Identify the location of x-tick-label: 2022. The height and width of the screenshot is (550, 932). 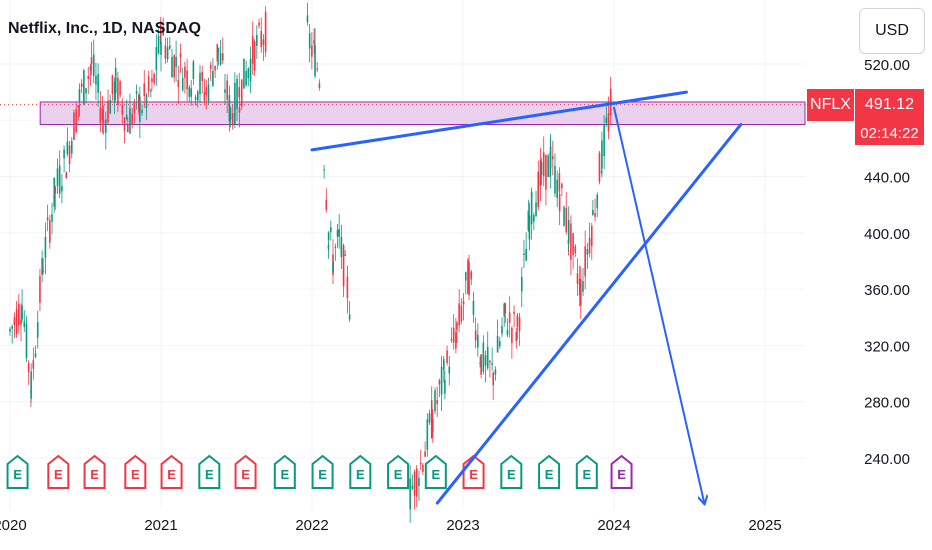
(311, 525).